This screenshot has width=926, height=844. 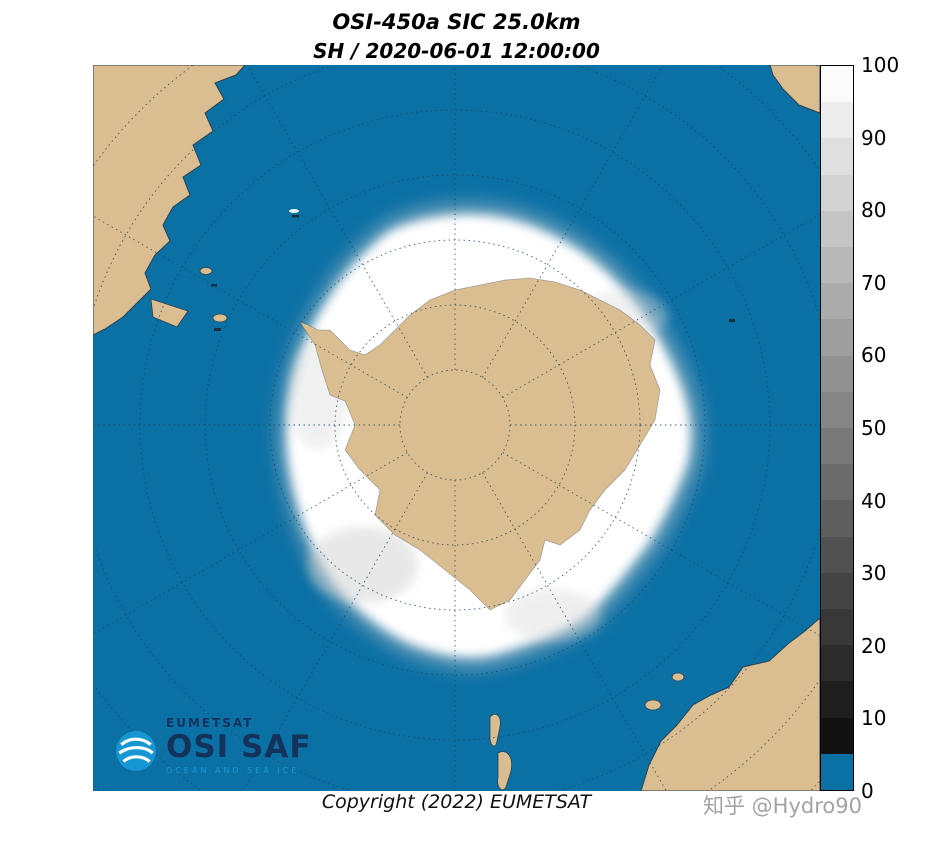 What do you see at coordinates (136, 751) in the screenshot?
I see `eumetsat-globe-icon` at bounding box center [136, 751].